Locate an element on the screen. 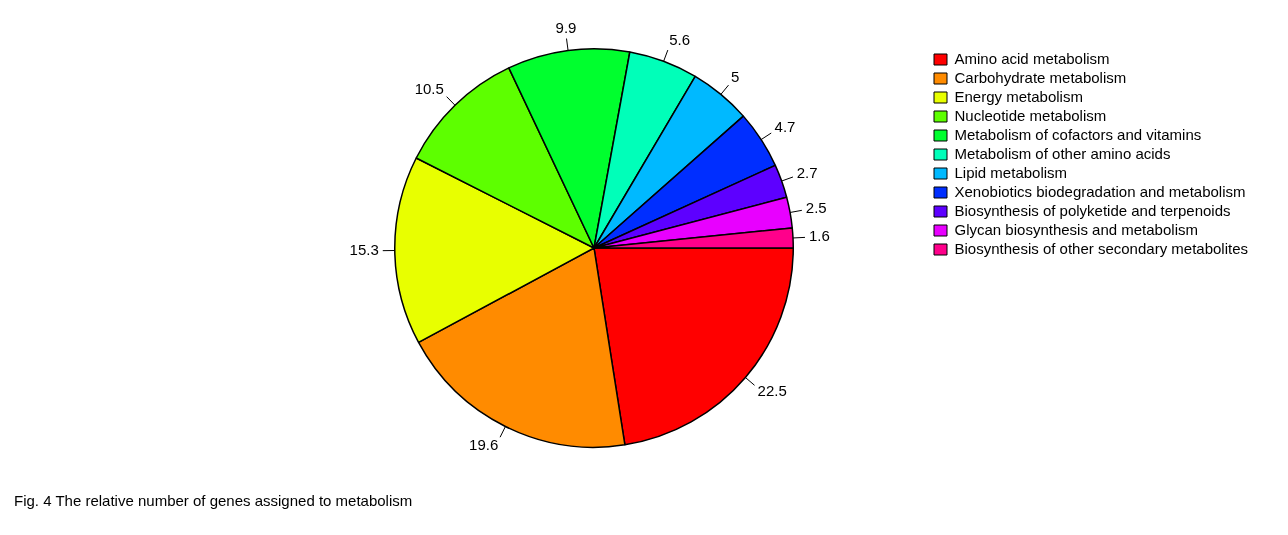 The width and height of the screenshot is (1288, 535). data-label: 9.9 is located at coordinates (566, 27).